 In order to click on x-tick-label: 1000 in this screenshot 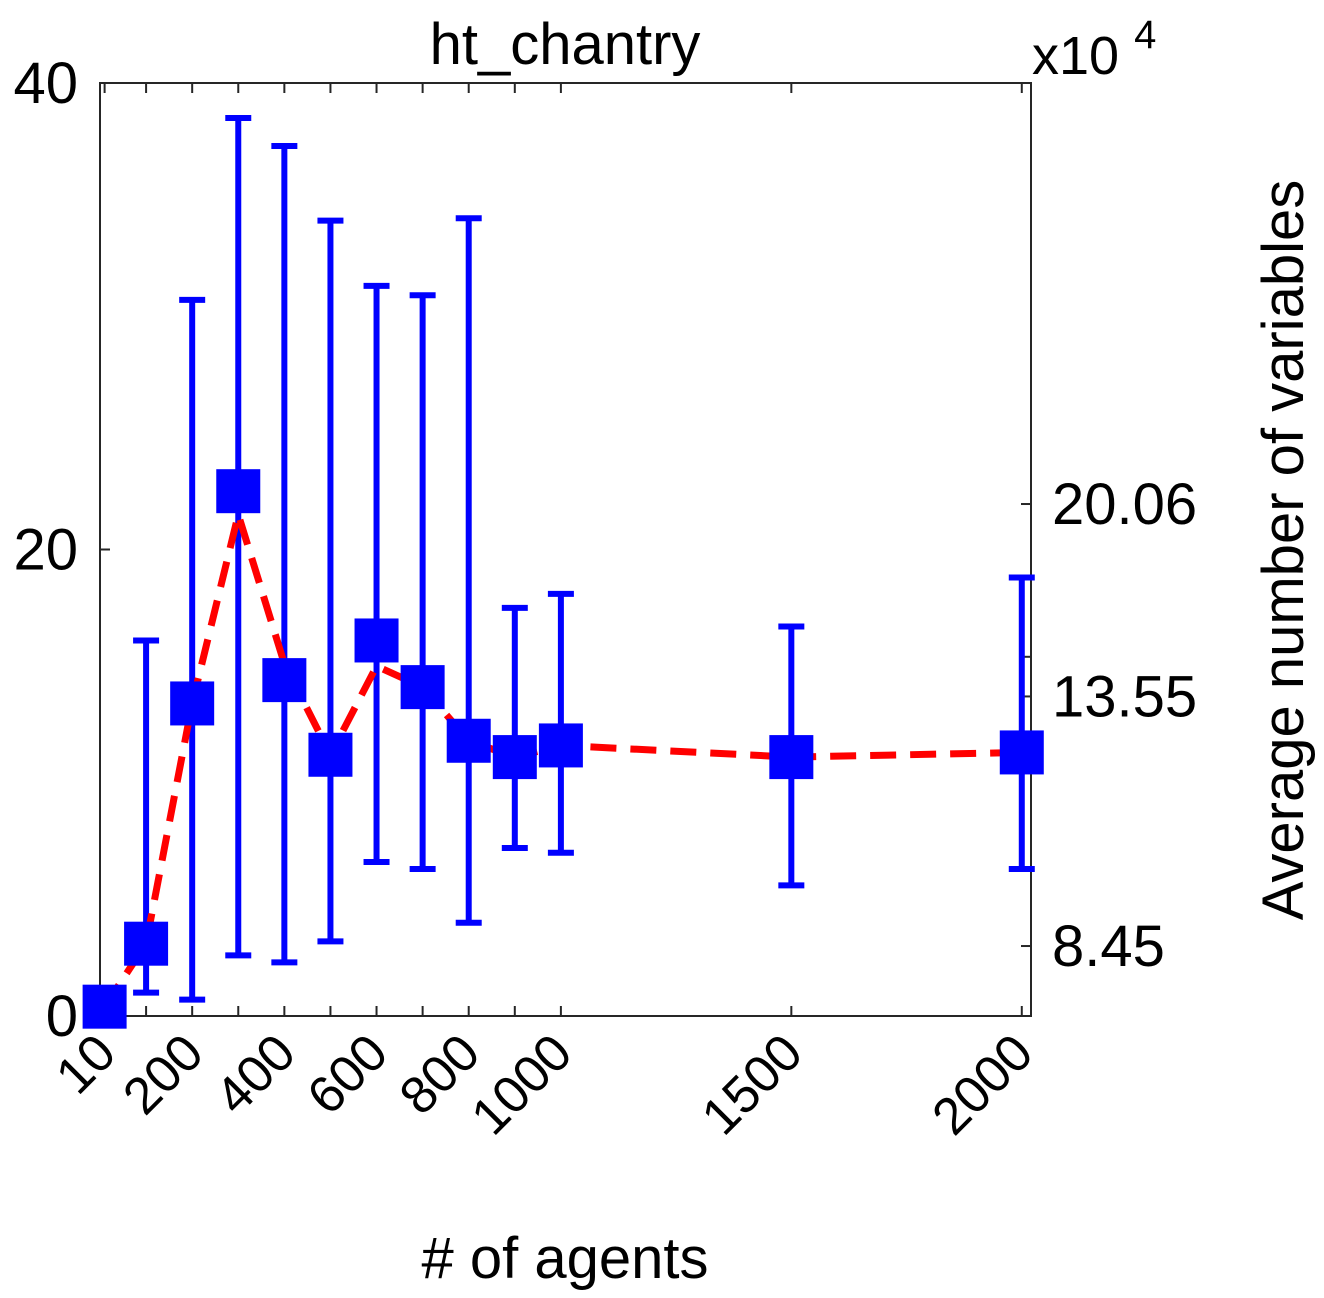, I will do `click(522, 1084)`.